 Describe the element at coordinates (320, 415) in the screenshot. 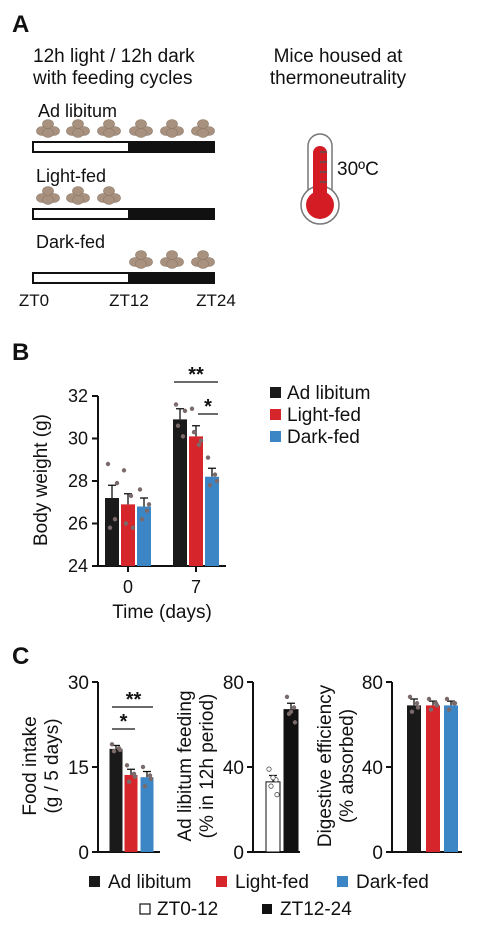

I see `panel-b-legend: Ad libitum Light-fed Dark-fed` at that location.